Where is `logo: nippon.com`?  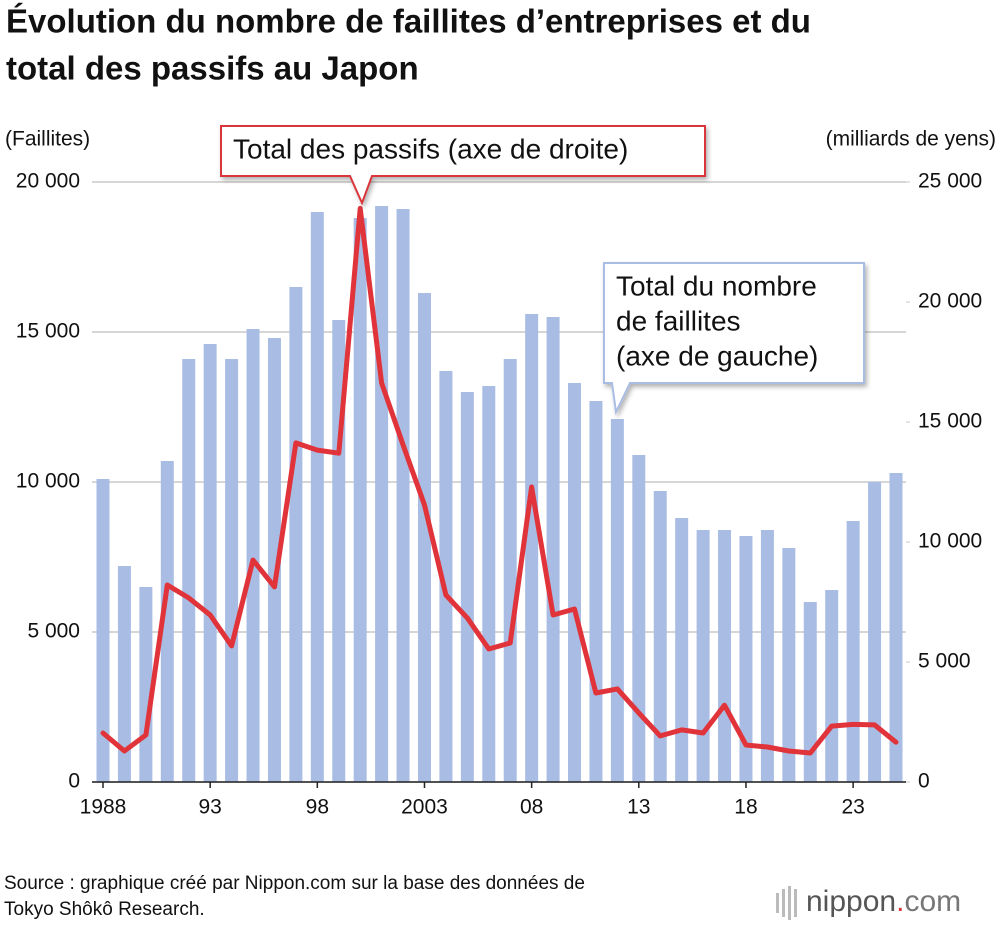 logo: nippon.com is located at coordinates (868, 902).